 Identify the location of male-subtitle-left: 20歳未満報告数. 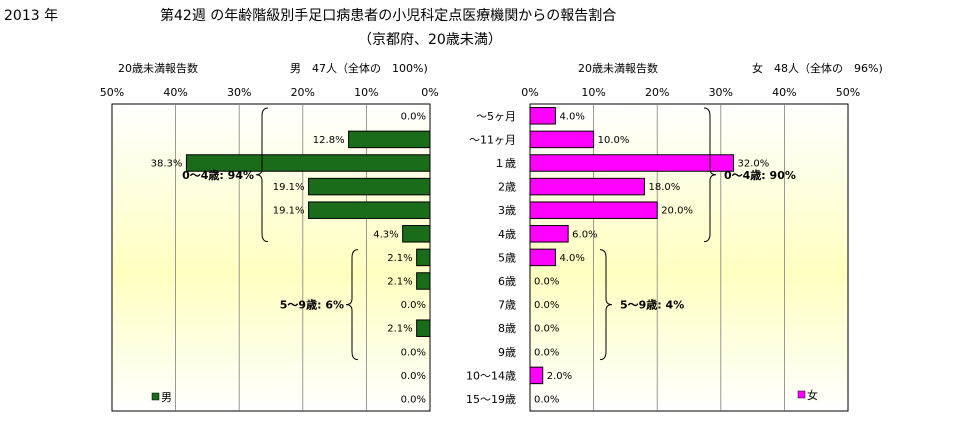
(158, 68).